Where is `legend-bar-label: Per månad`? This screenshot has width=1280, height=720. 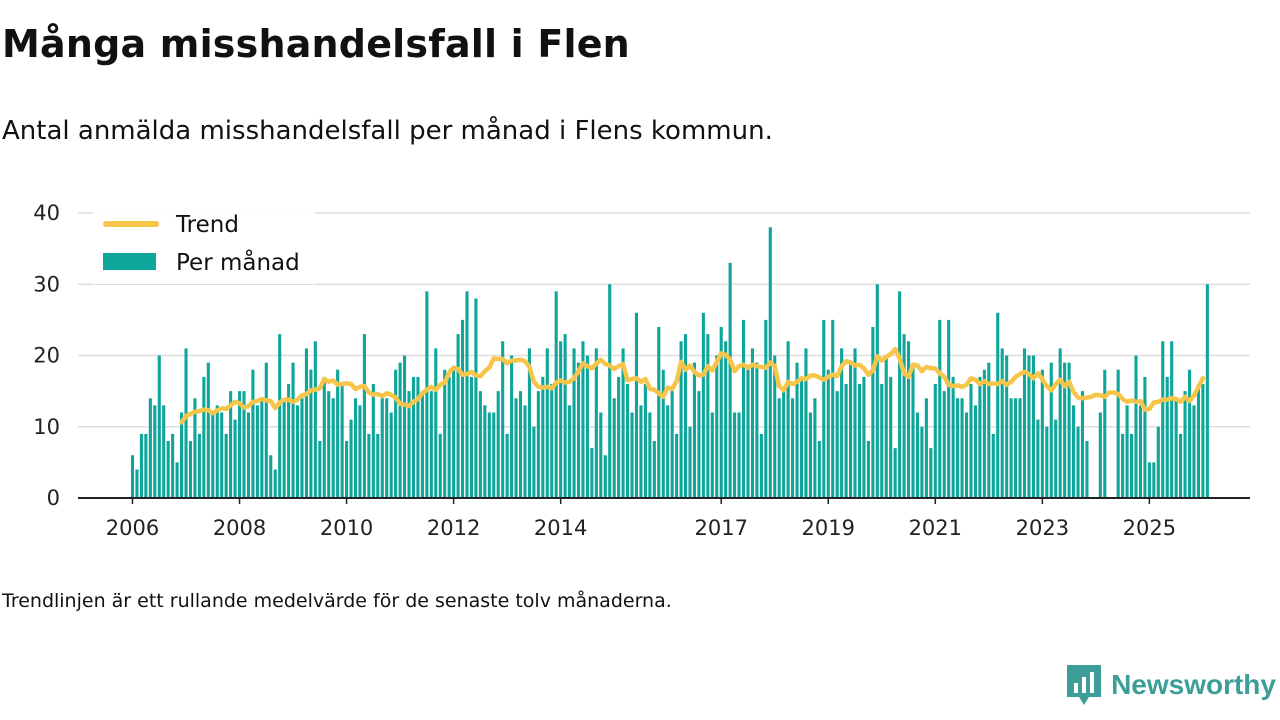
legend-bar-label: Per månad is located at coordinates (238, 262).